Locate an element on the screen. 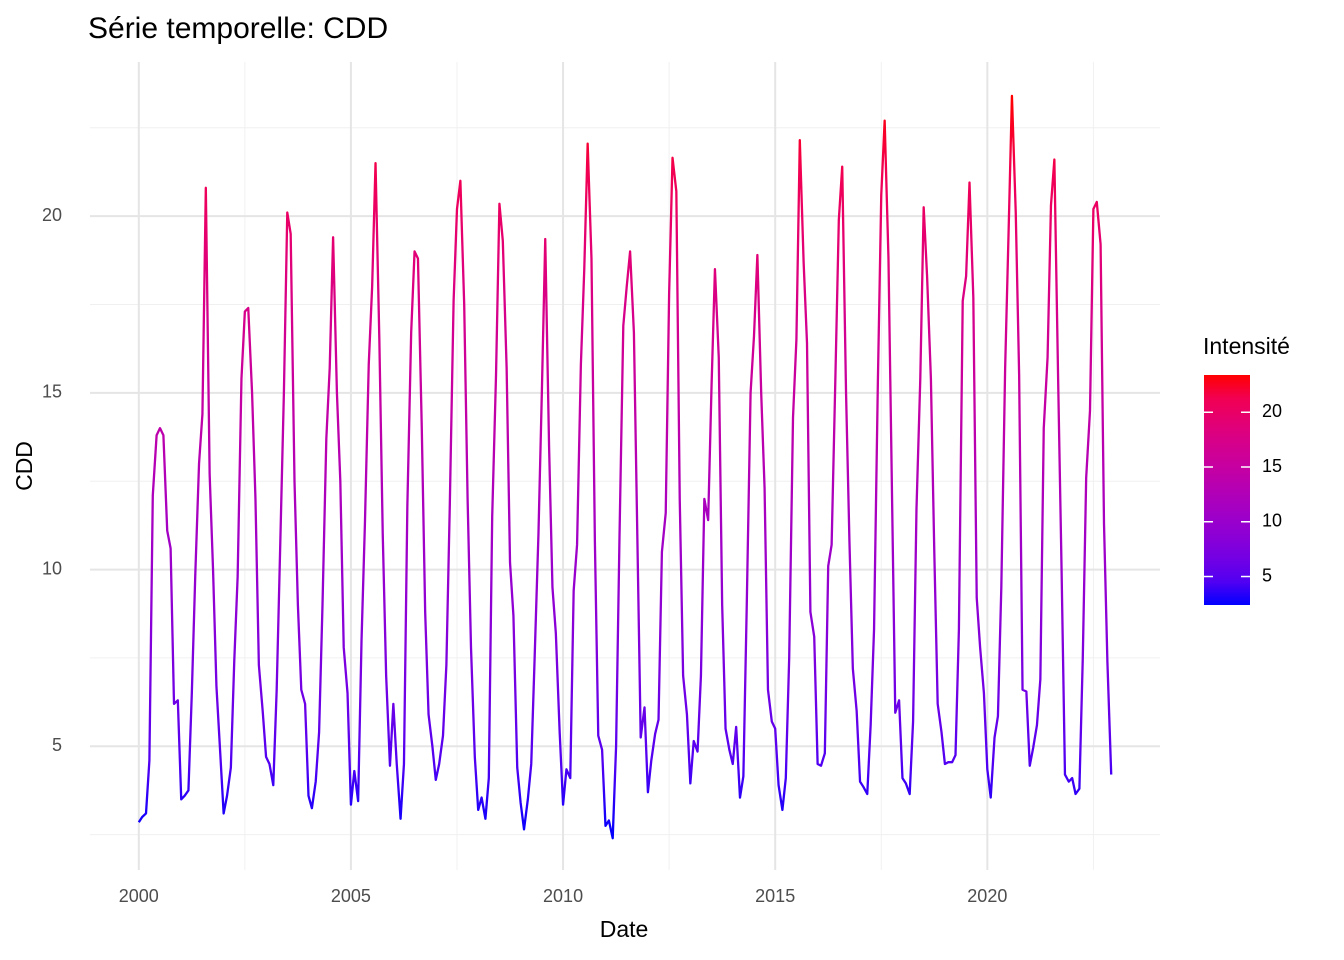  y-tick-label: 20 is located at coordinates (52, 215).